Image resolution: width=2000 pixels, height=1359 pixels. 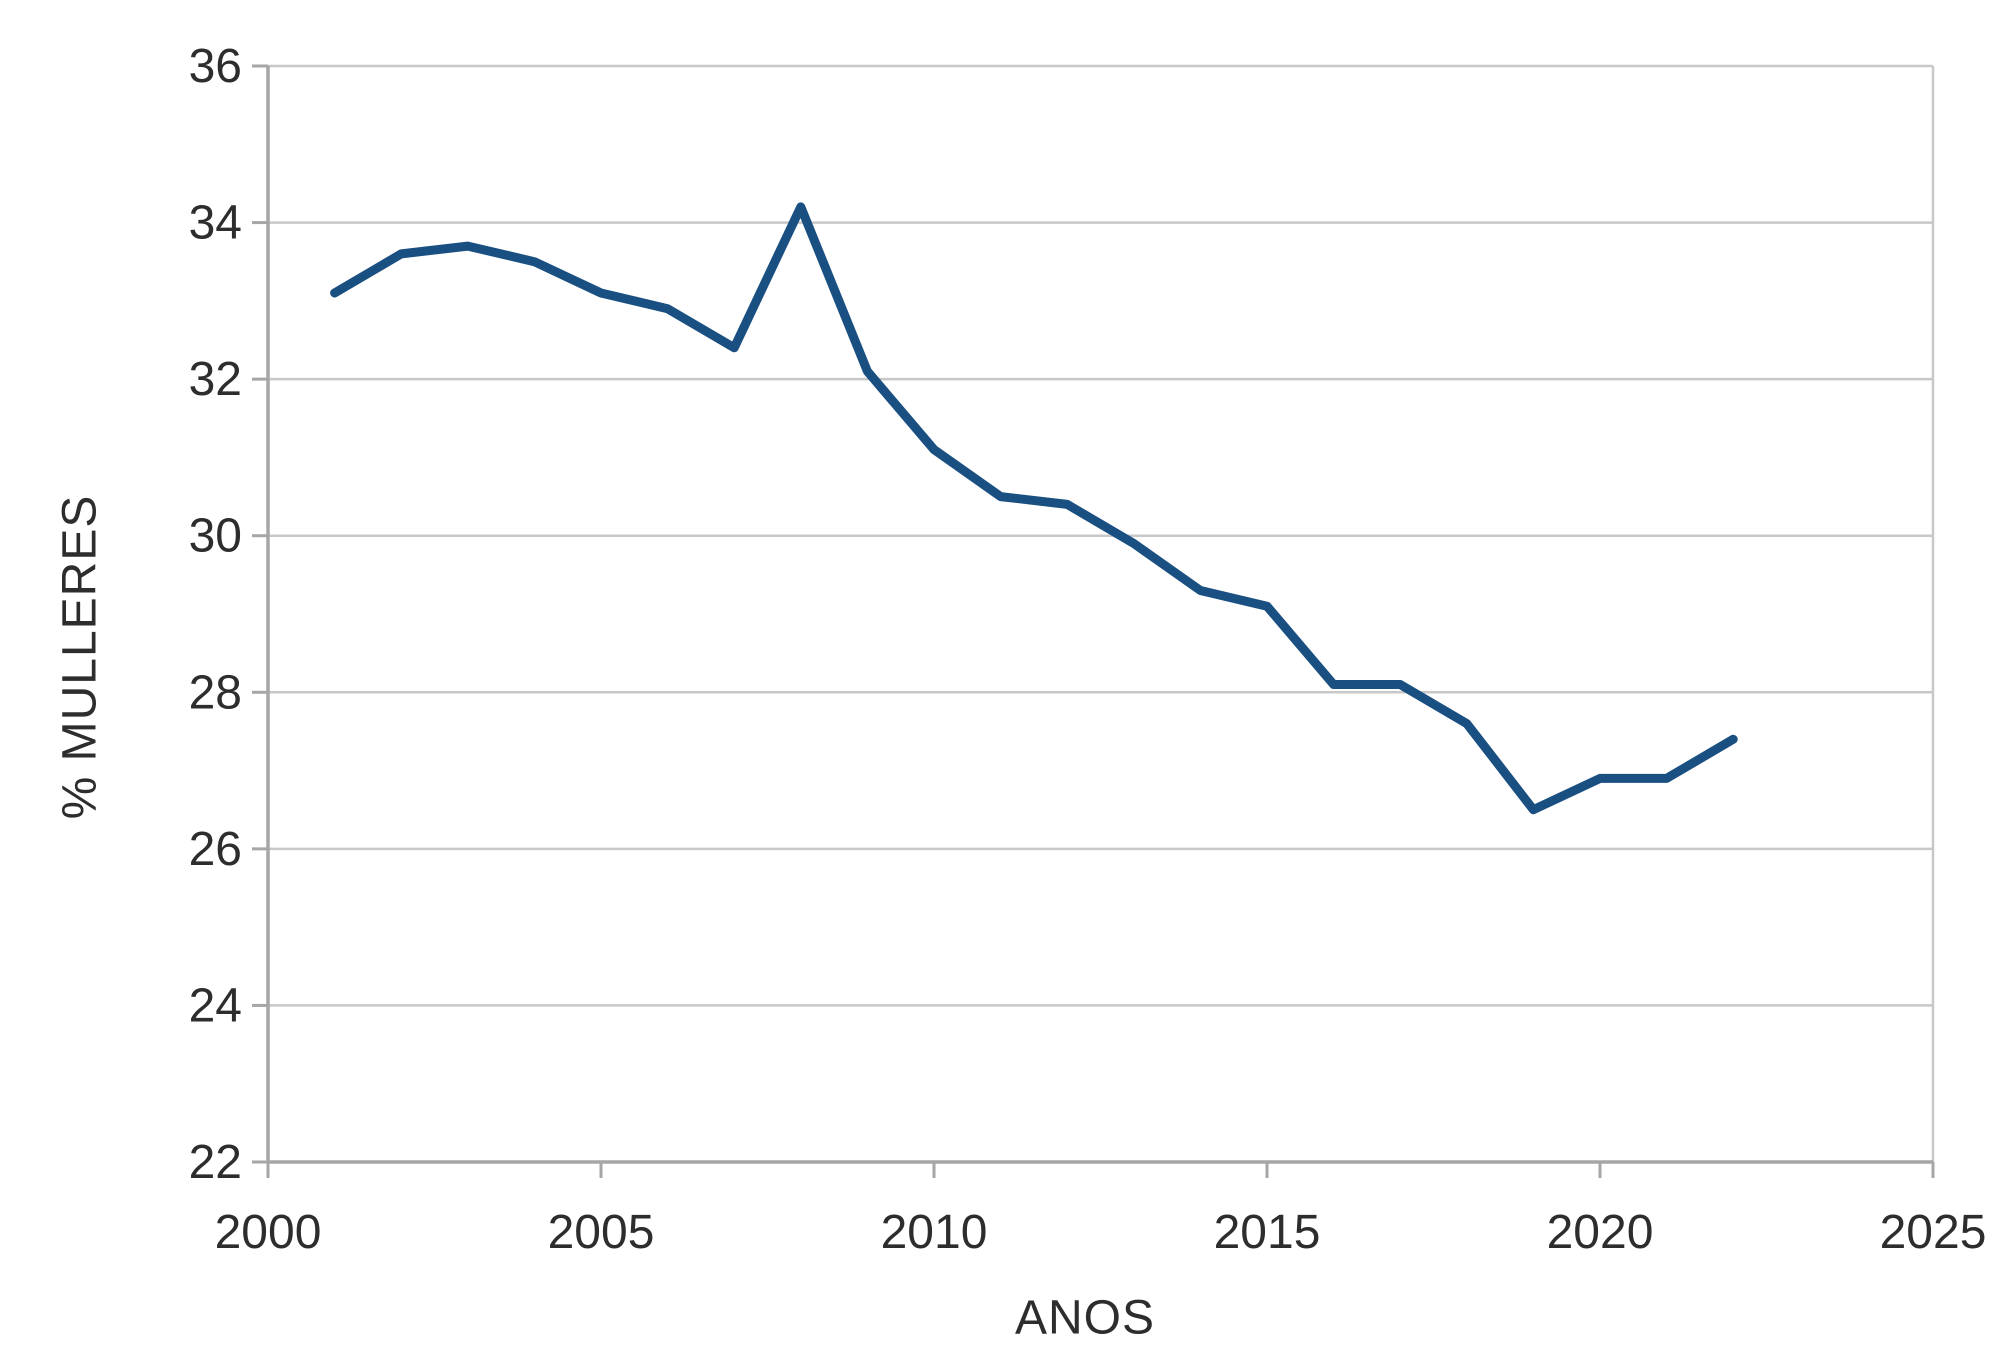 What do you see at coordinates (215, 536) in the screenshot?
I see `y-tick-label: 30` at bounding box center [215, 536].